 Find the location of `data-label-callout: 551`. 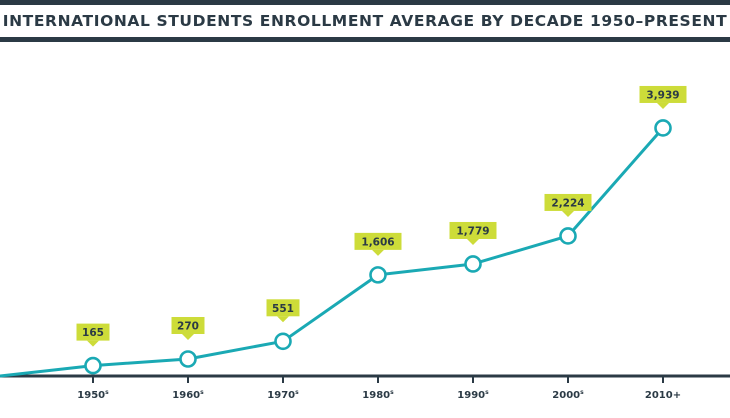

data-label-callout: 551 is located at coordinates (283, 311).